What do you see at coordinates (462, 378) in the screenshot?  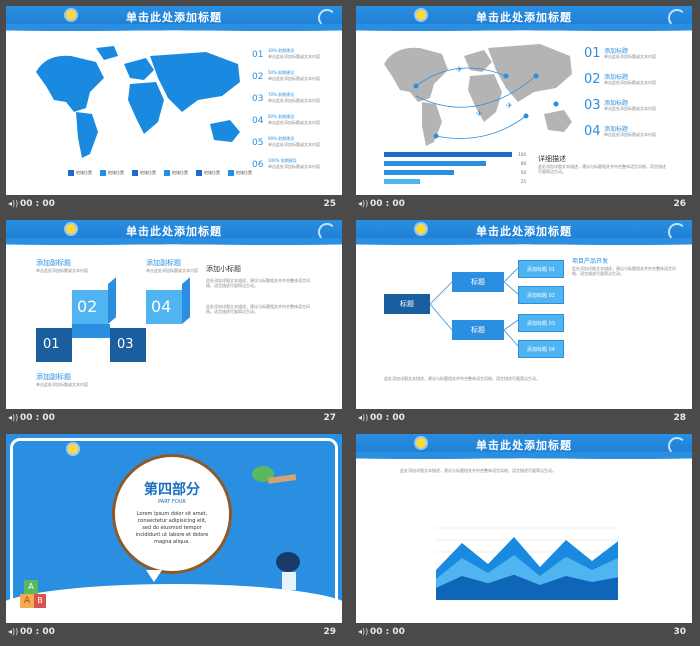 I see `bottom-text: 此处添加详细文本描述，建议与标题相关并符合整体语言风格，语言描述尽量简洁生动。` at bounding box center [462, 378].